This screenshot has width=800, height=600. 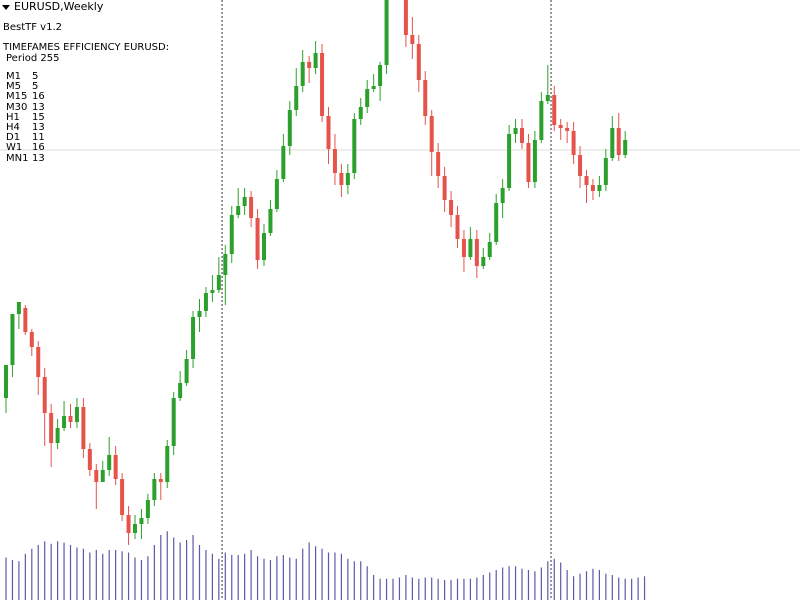 What do you see at coordinates (25, 158) in the screenshot?
I see `tf-row-mn1: MN1 13` at bounding box center [25, 158].